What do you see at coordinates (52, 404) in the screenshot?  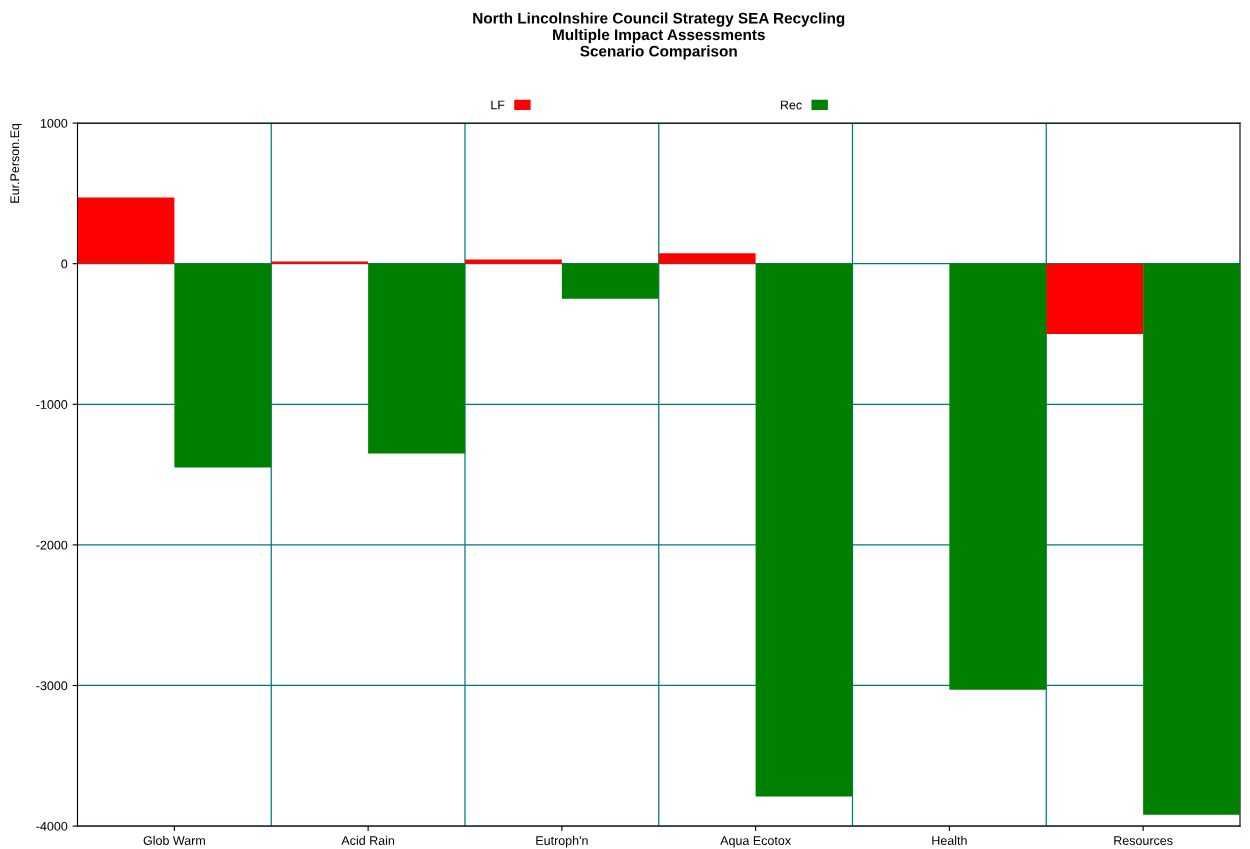 I see `y-tick-label: -1000` at bounding box center [52, 404].